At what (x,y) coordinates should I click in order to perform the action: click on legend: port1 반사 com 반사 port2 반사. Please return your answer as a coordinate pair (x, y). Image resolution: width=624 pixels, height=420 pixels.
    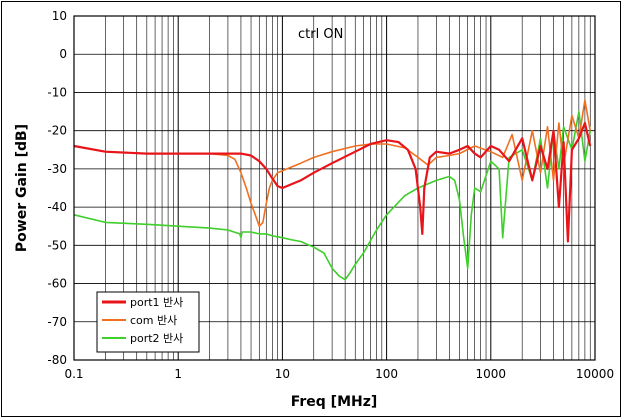
    Looking at the image, I should click on (148, 322).